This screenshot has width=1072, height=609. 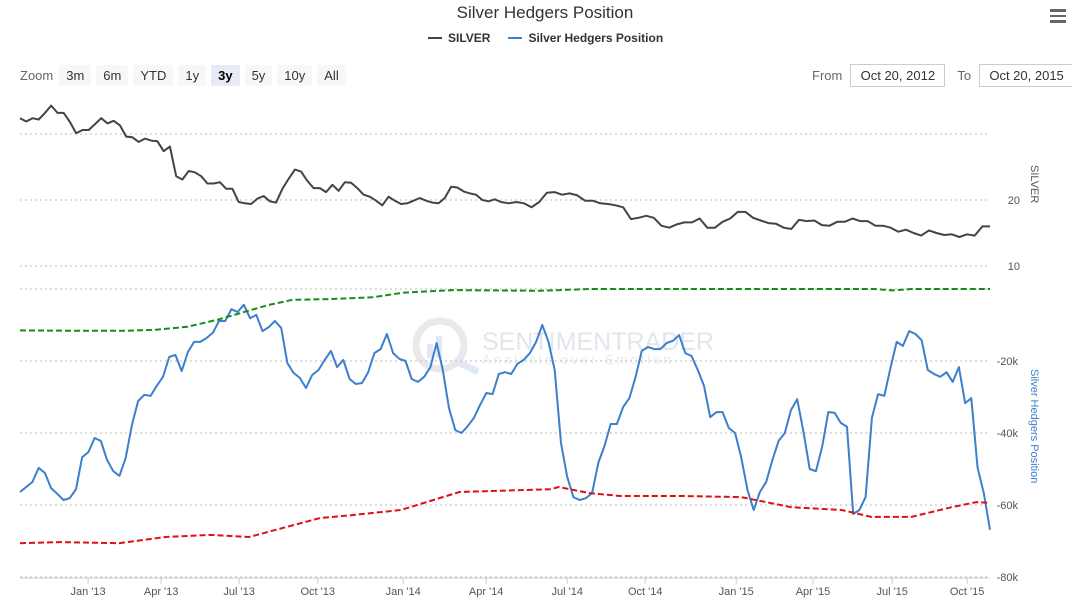 What do you see at coordinates (1008, 362) in the screenshot?
I see `hedgers-tick-label: -20k` at bounding box center [1008, 362].